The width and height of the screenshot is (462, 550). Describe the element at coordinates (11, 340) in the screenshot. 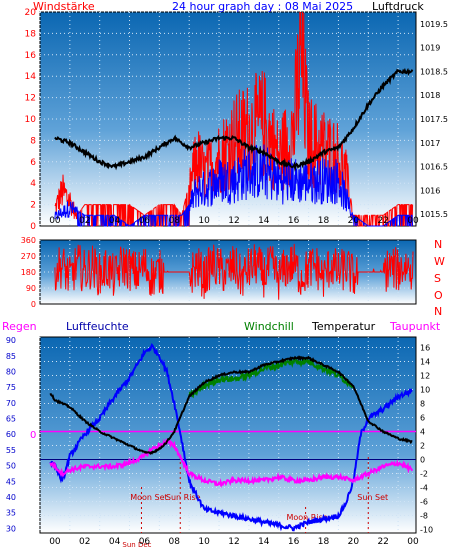

I see `luftfeuchte-tick-12: 90` at that location.